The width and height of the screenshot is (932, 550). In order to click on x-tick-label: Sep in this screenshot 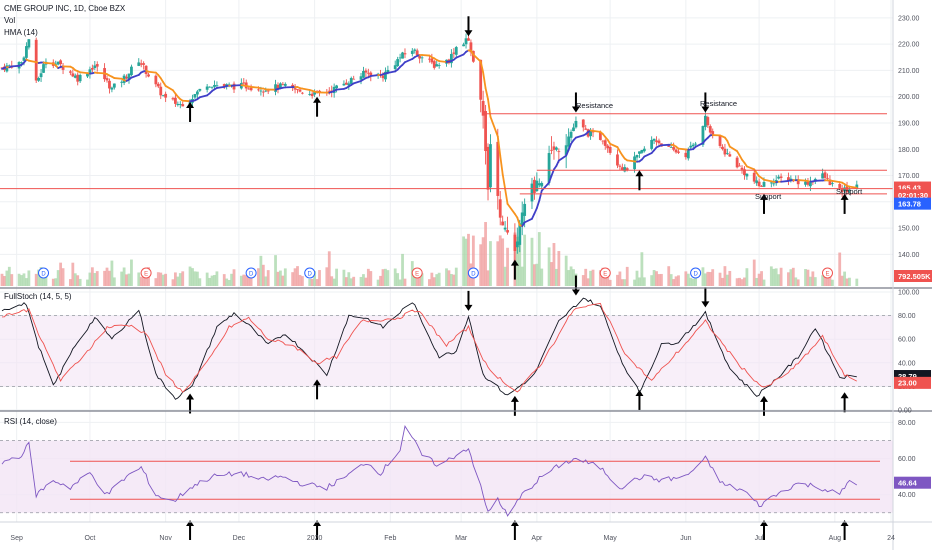, I will do `click(16, 538)`.